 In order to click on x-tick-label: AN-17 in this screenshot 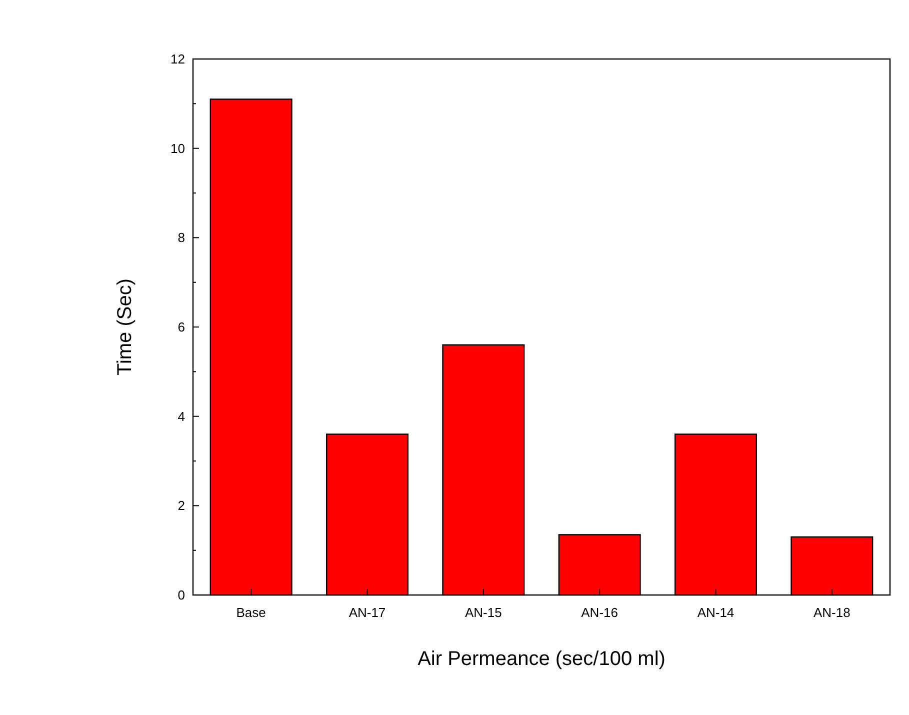, I will do `click(367, 612)`.